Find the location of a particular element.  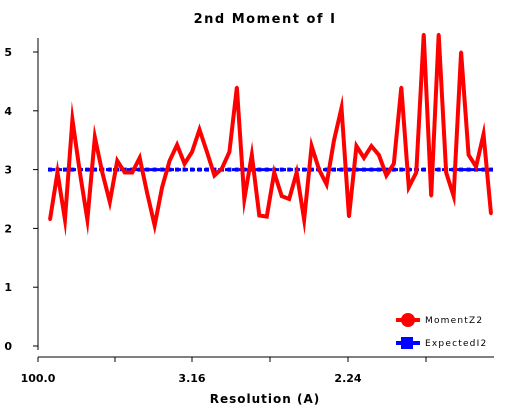

y-tick-label: 4 is located at coordinates (8, 111).